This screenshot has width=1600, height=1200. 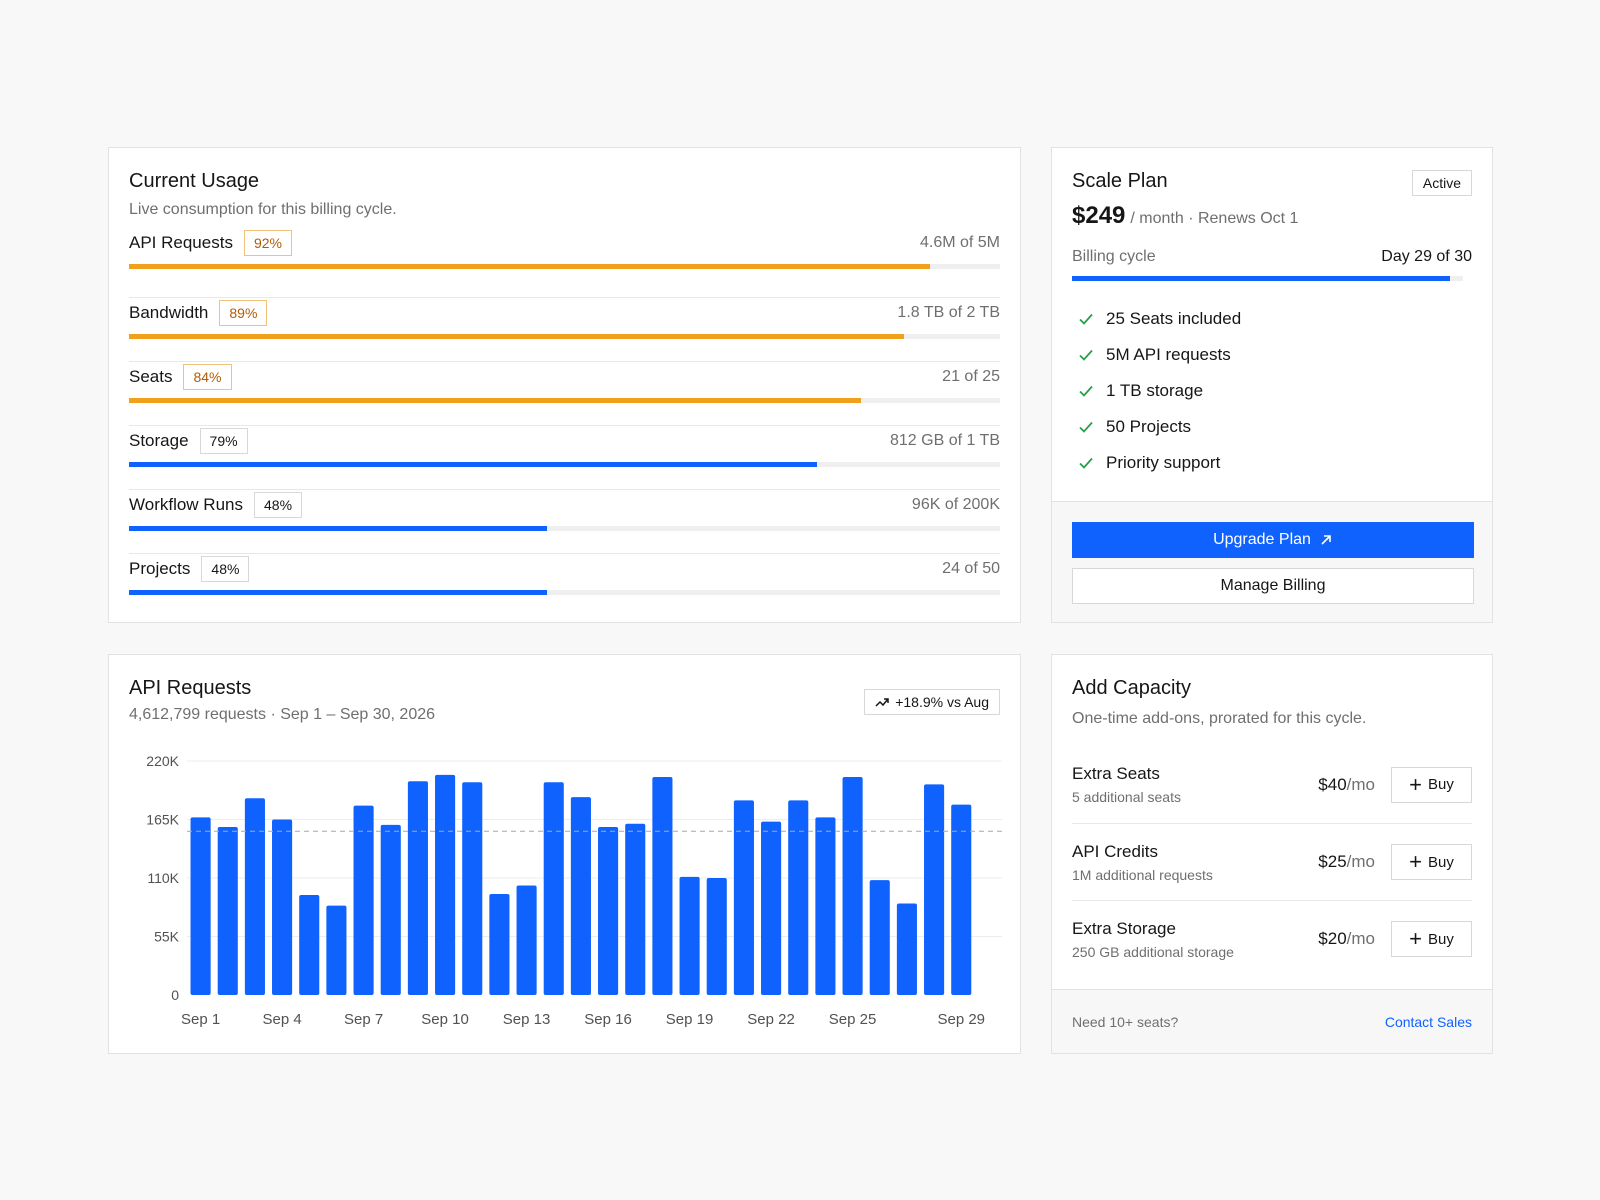 I want to click on buy-label: Buy, so click(x=1441, y=784).